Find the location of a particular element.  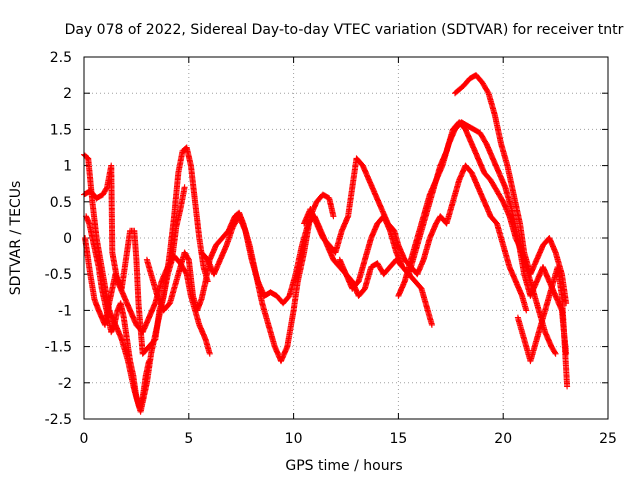

x-tick-label: 0 is located at coordinates (84, 439).